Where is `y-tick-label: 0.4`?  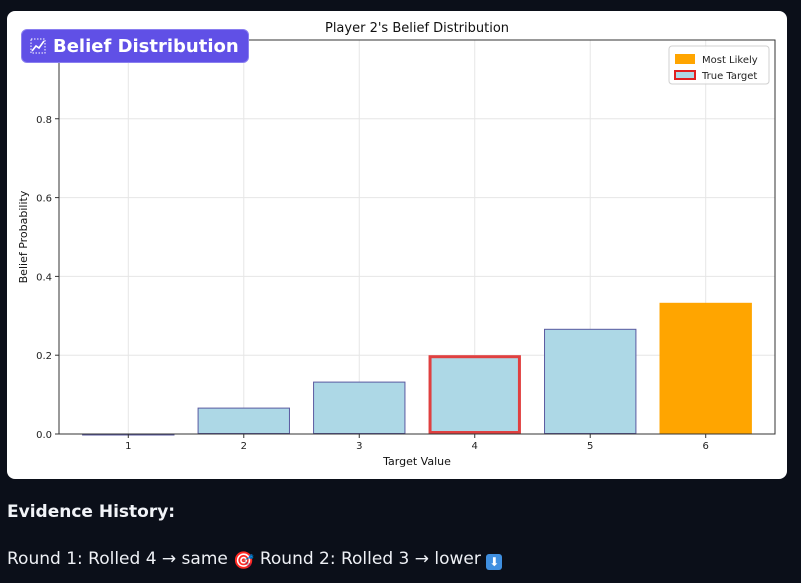
y-tick-label: 0.4 is located at coordinates (44, 277).